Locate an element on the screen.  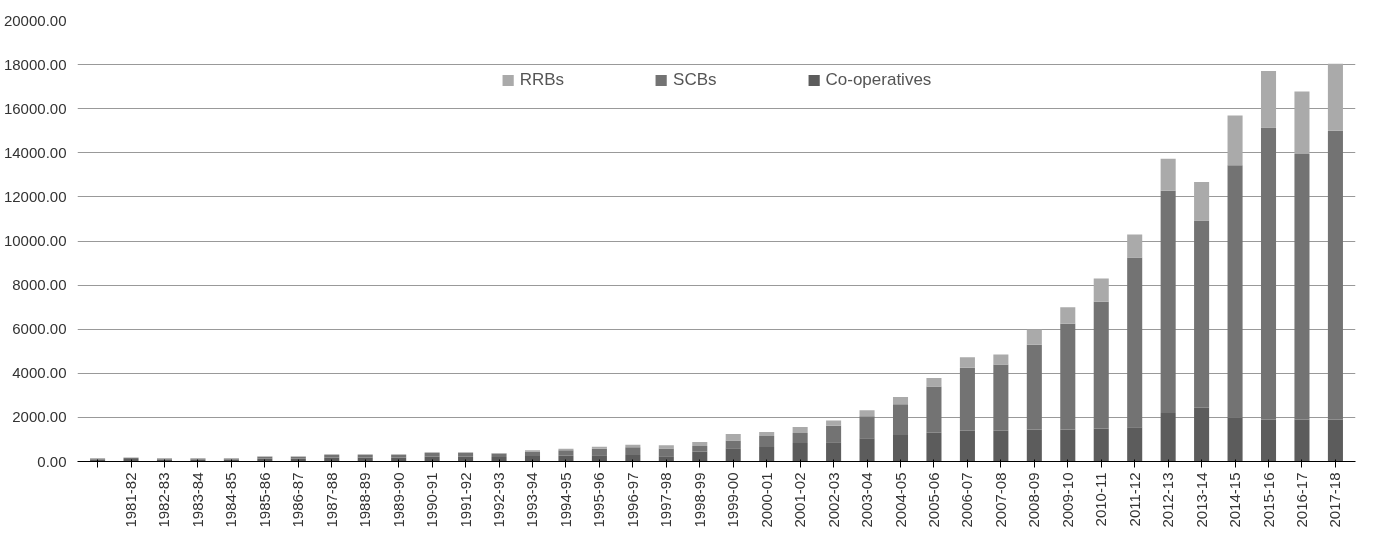
x-tick-label: 1991-92 is located at coordinates (465, 500).